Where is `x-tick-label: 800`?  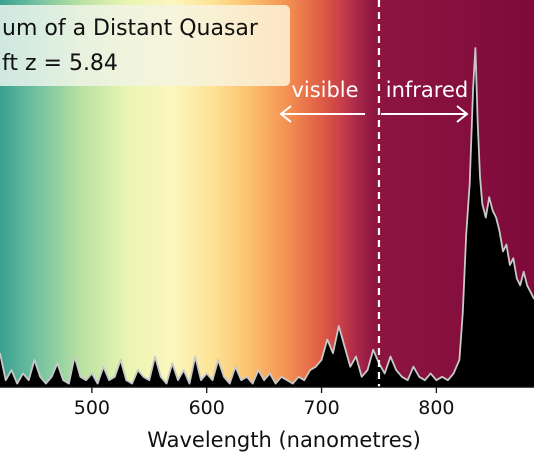 x-tick-label: 800 is located at coordinates (436, 408).